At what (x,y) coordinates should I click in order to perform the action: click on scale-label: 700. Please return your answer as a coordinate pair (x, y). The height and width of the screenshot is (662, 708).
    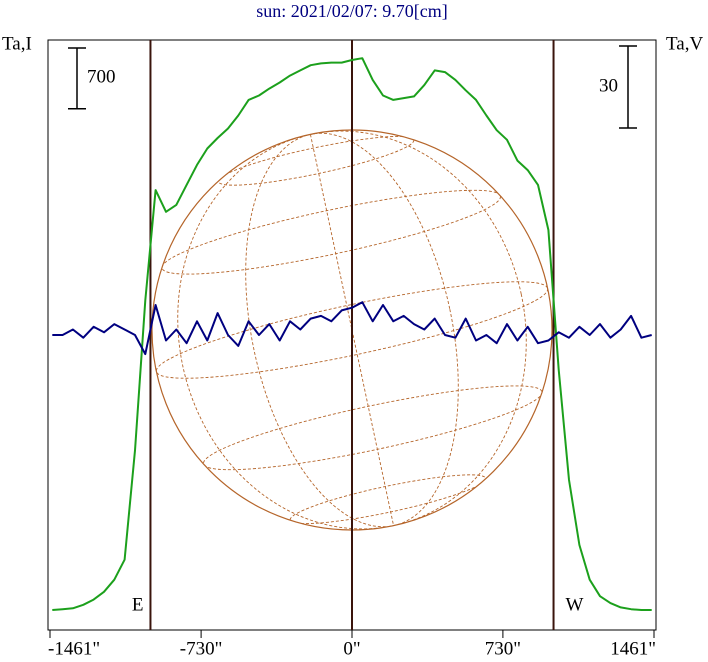
    Looking at the image, I should click on (101, 77).